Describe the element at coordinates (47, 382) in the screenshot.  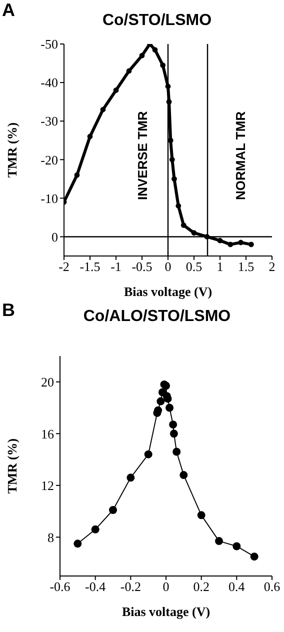
I see `y-tick-label: 20` at that location.